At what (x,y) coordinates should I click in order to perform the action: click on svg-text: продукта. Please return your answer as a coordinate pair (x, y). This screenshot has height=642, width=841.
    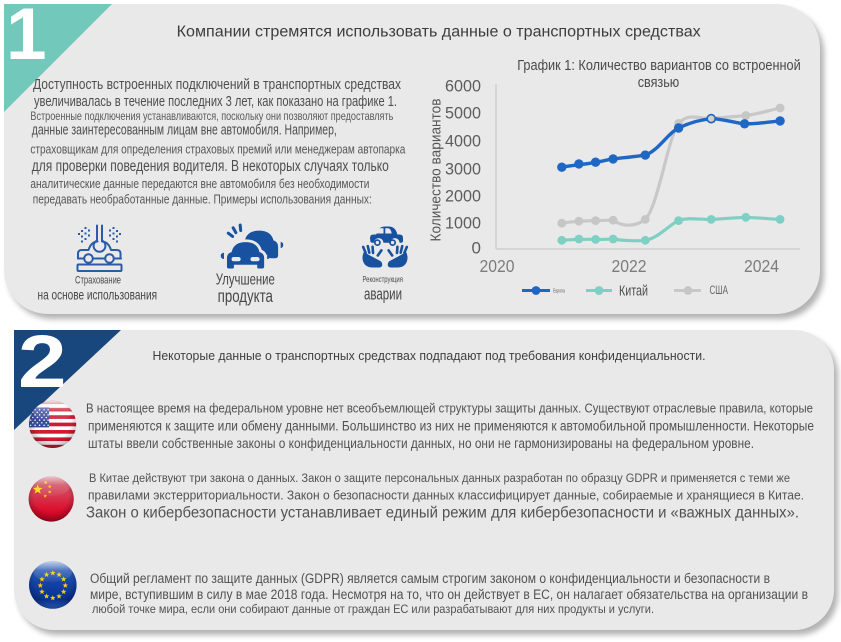
    Looking at the image, I should click on (245, 296).